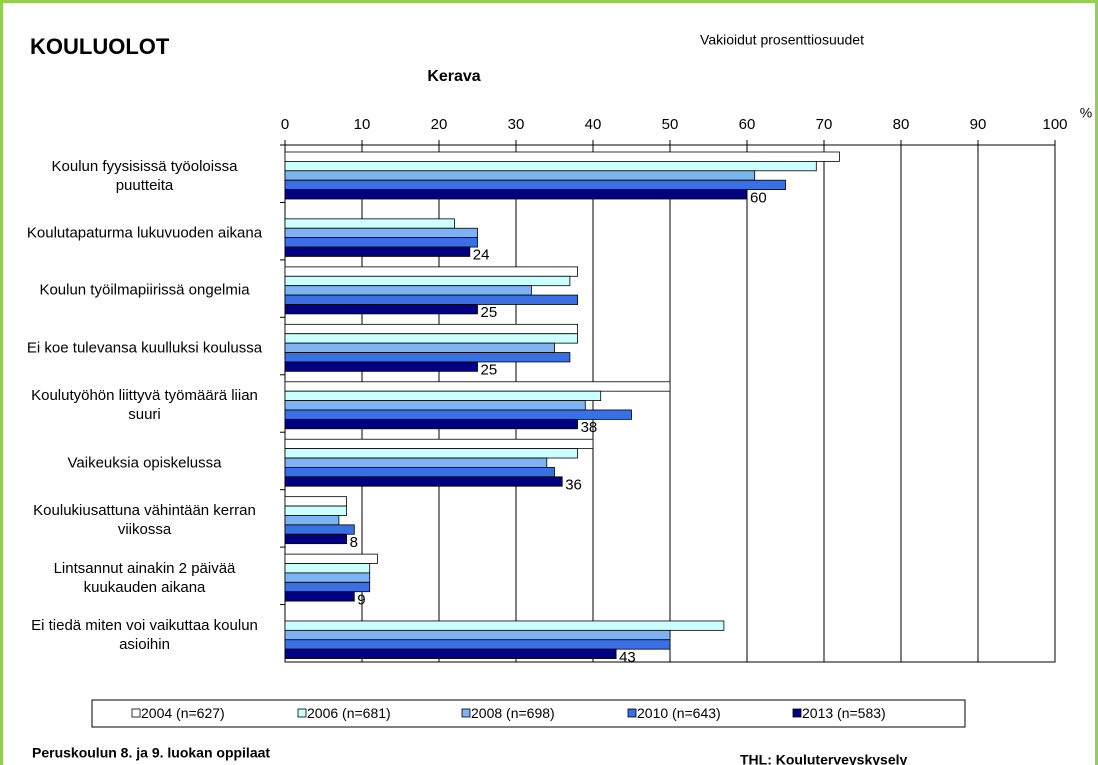  Describe the element at coordinates (453, 76) in the screenshot. I see `plot-title: Kerava` at that location.